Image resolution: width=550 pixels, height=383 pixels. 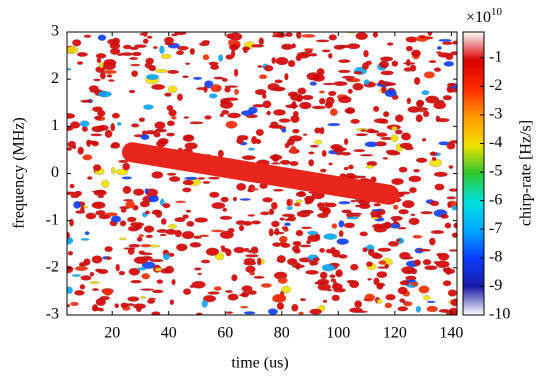 What do you see at coordinates (495, 114) in the screenshot?
I see `colorbar-tick-label: -3` at bounding box center [495, 114].